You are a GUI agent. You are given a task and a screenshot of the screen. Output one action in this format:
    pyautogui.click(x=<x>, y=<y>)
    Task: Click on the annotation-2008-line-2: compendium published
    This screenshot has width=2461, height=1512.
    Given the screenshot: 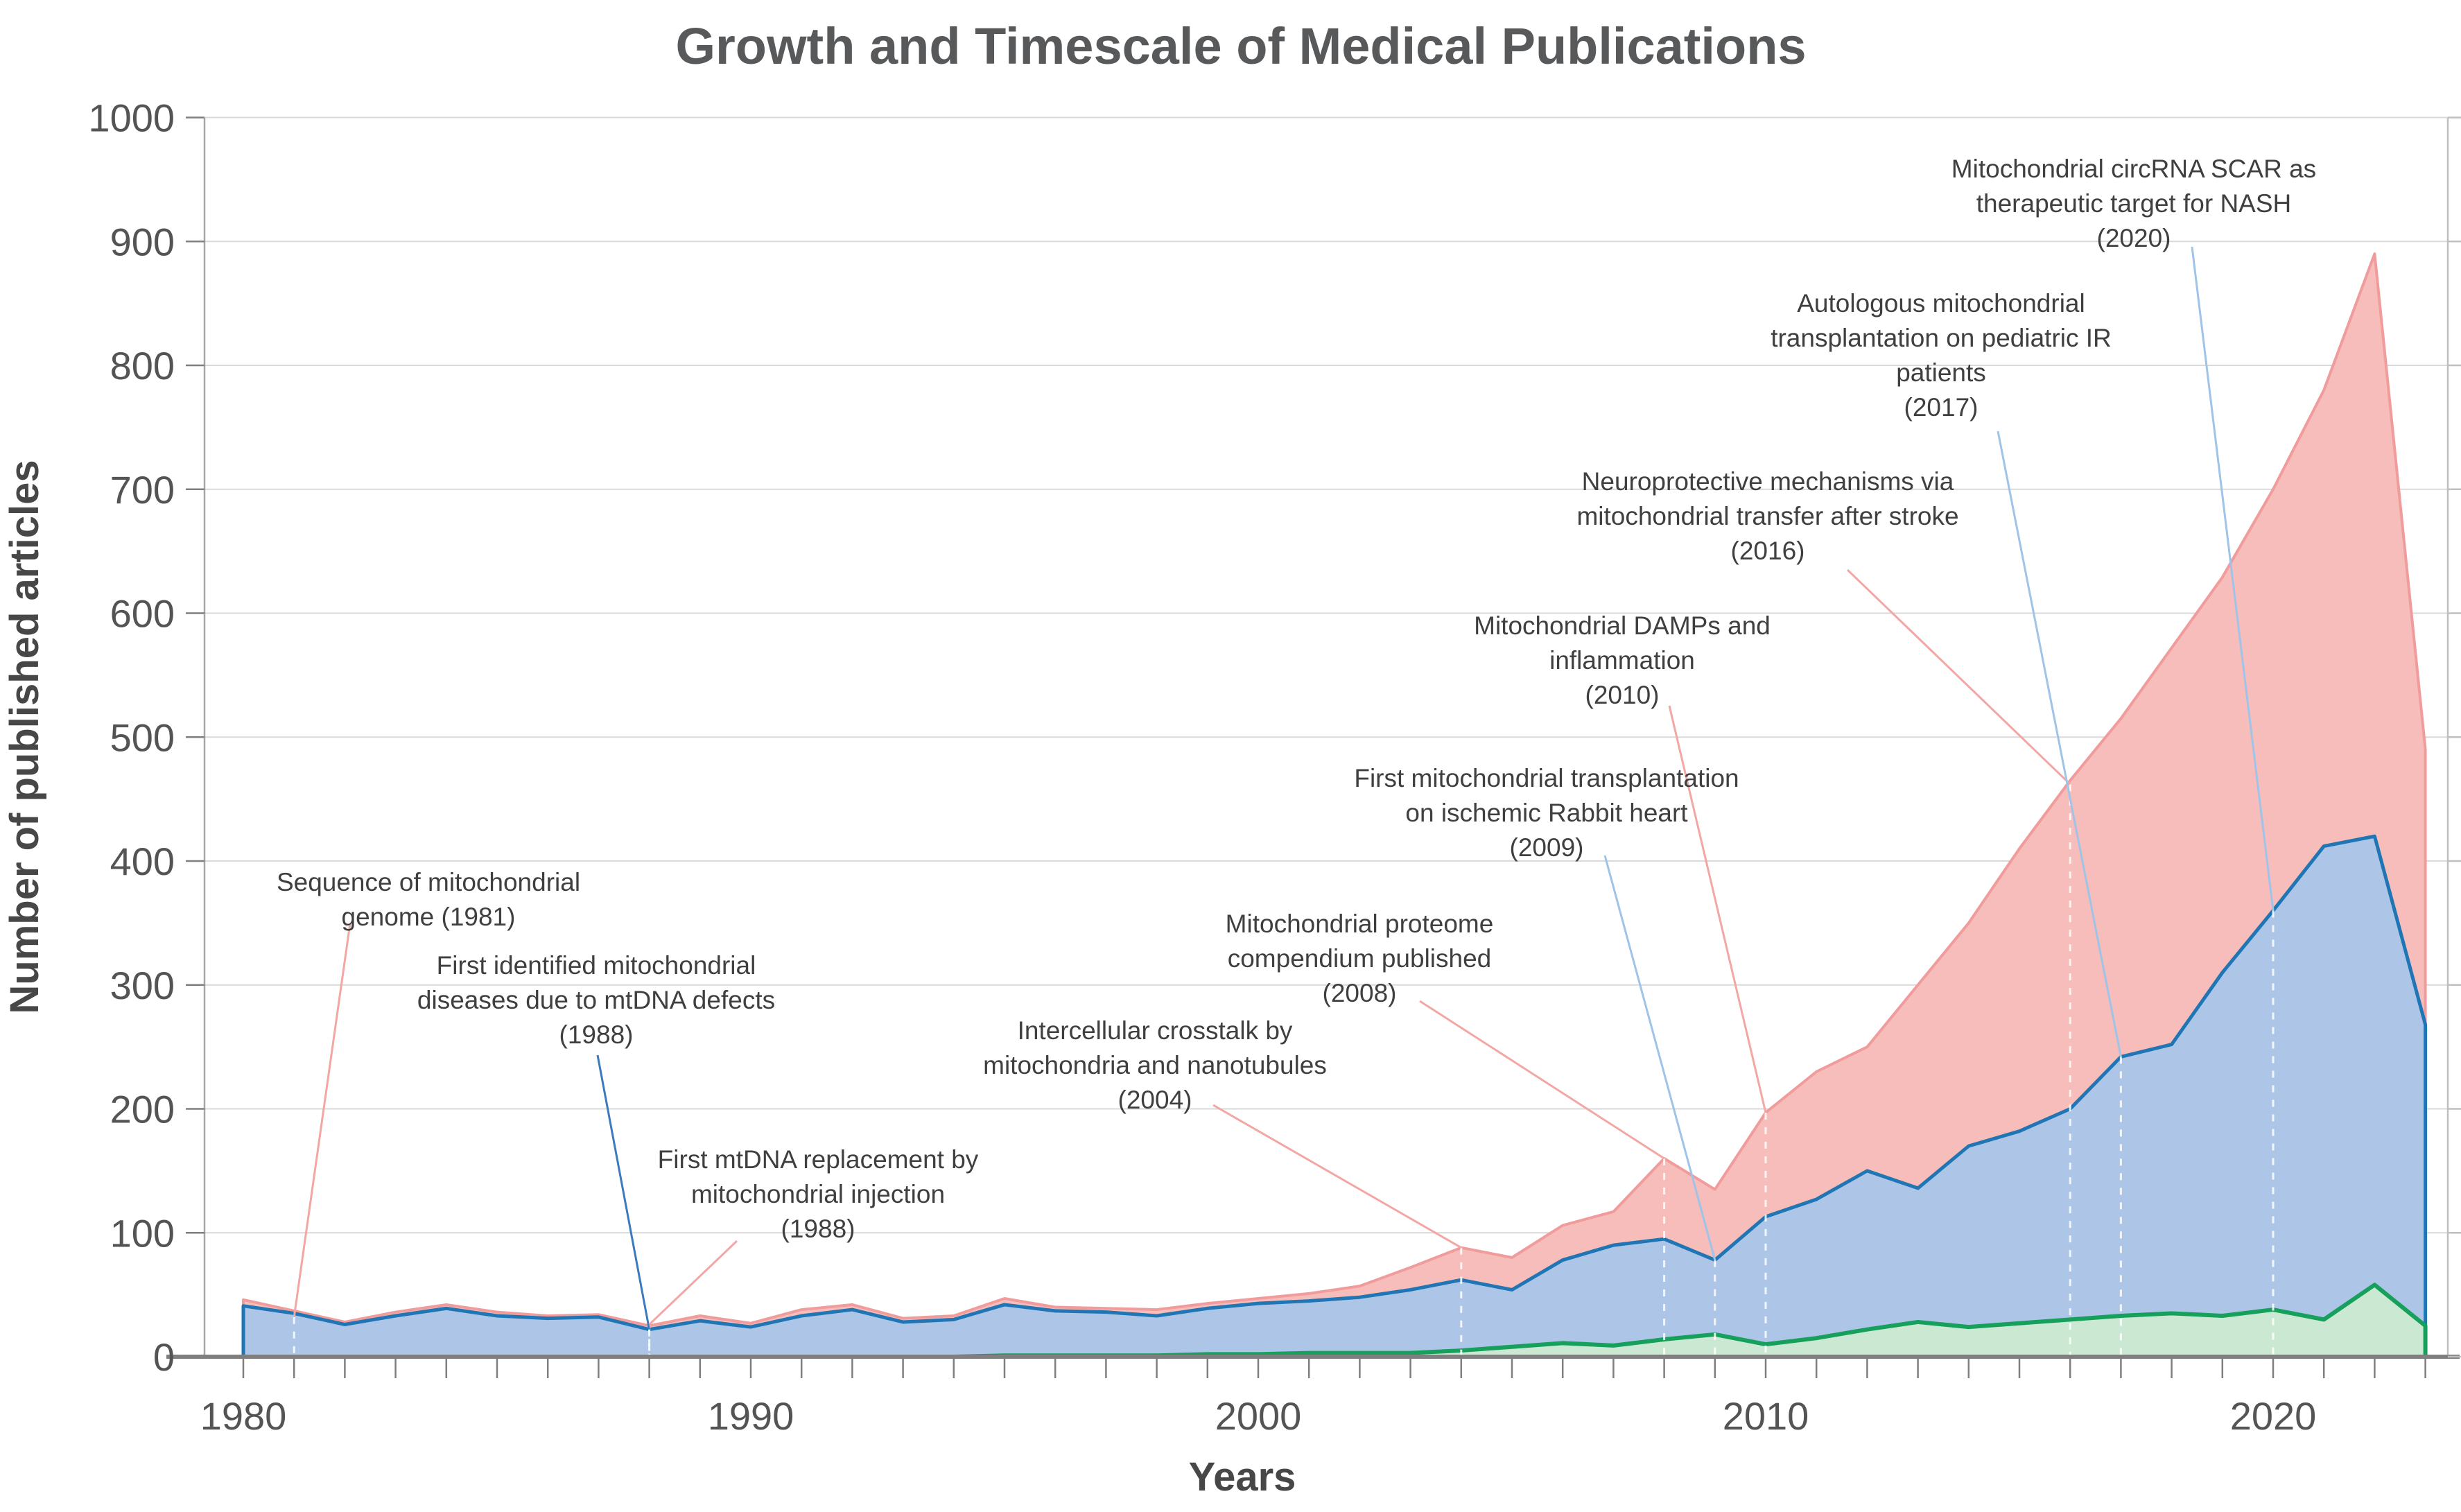 What is the action you would take?
    pyautogui.click(x=1360, y=958)
    